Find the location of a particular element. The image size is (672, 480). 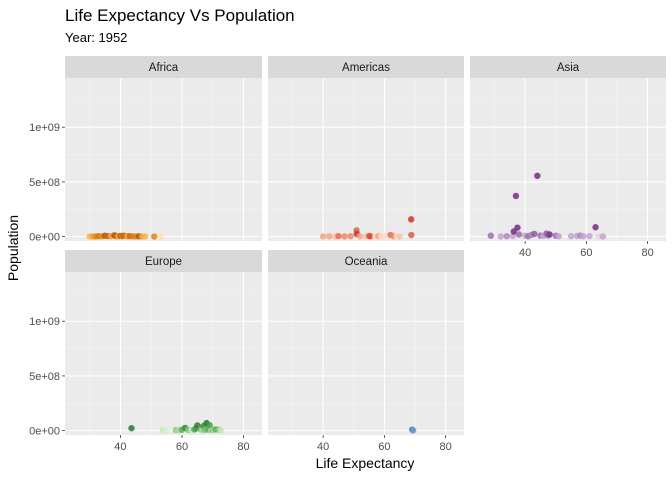

facet-panel-asia: Asia 40 60 80 is located at coordinates (568, 157).